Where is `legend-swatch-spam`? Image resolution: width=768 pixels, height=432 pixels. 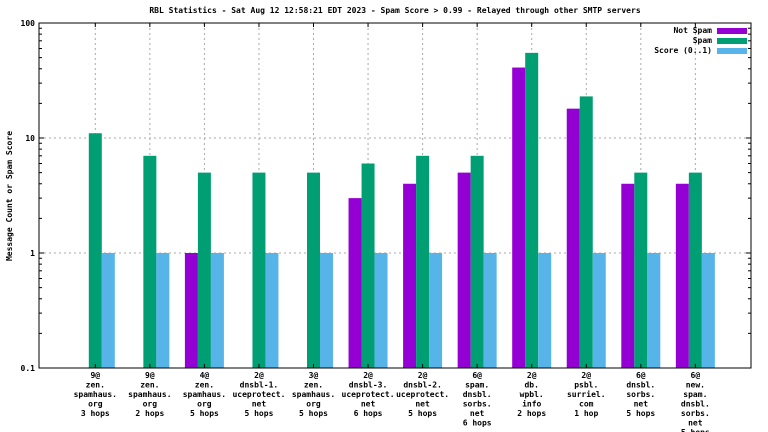
legend-swatch-spam is located at coordinates (732, 40).